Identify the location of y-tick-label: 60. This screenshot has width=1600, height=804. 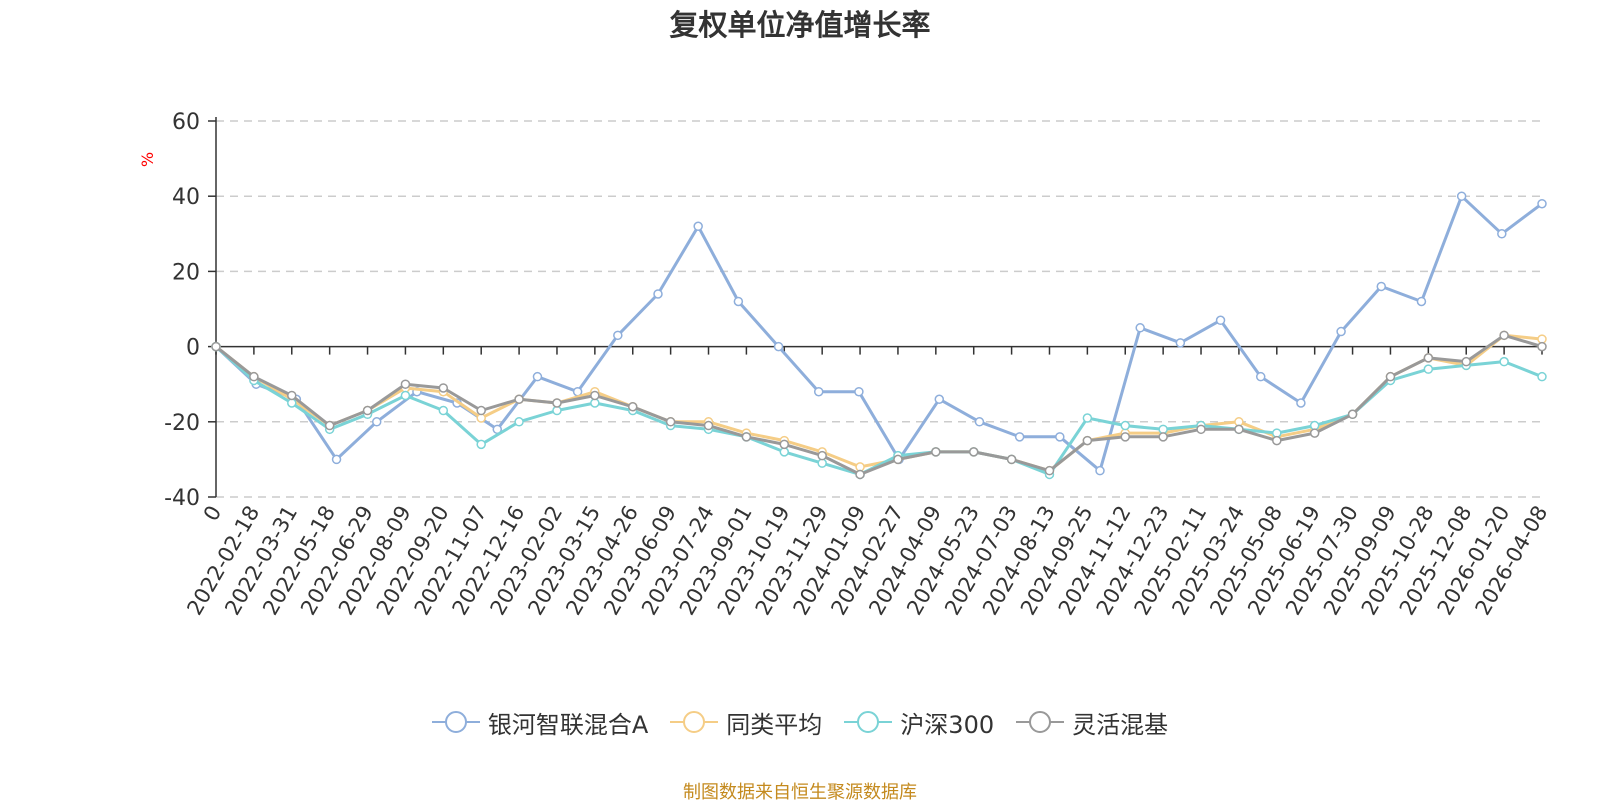
(186, 122).